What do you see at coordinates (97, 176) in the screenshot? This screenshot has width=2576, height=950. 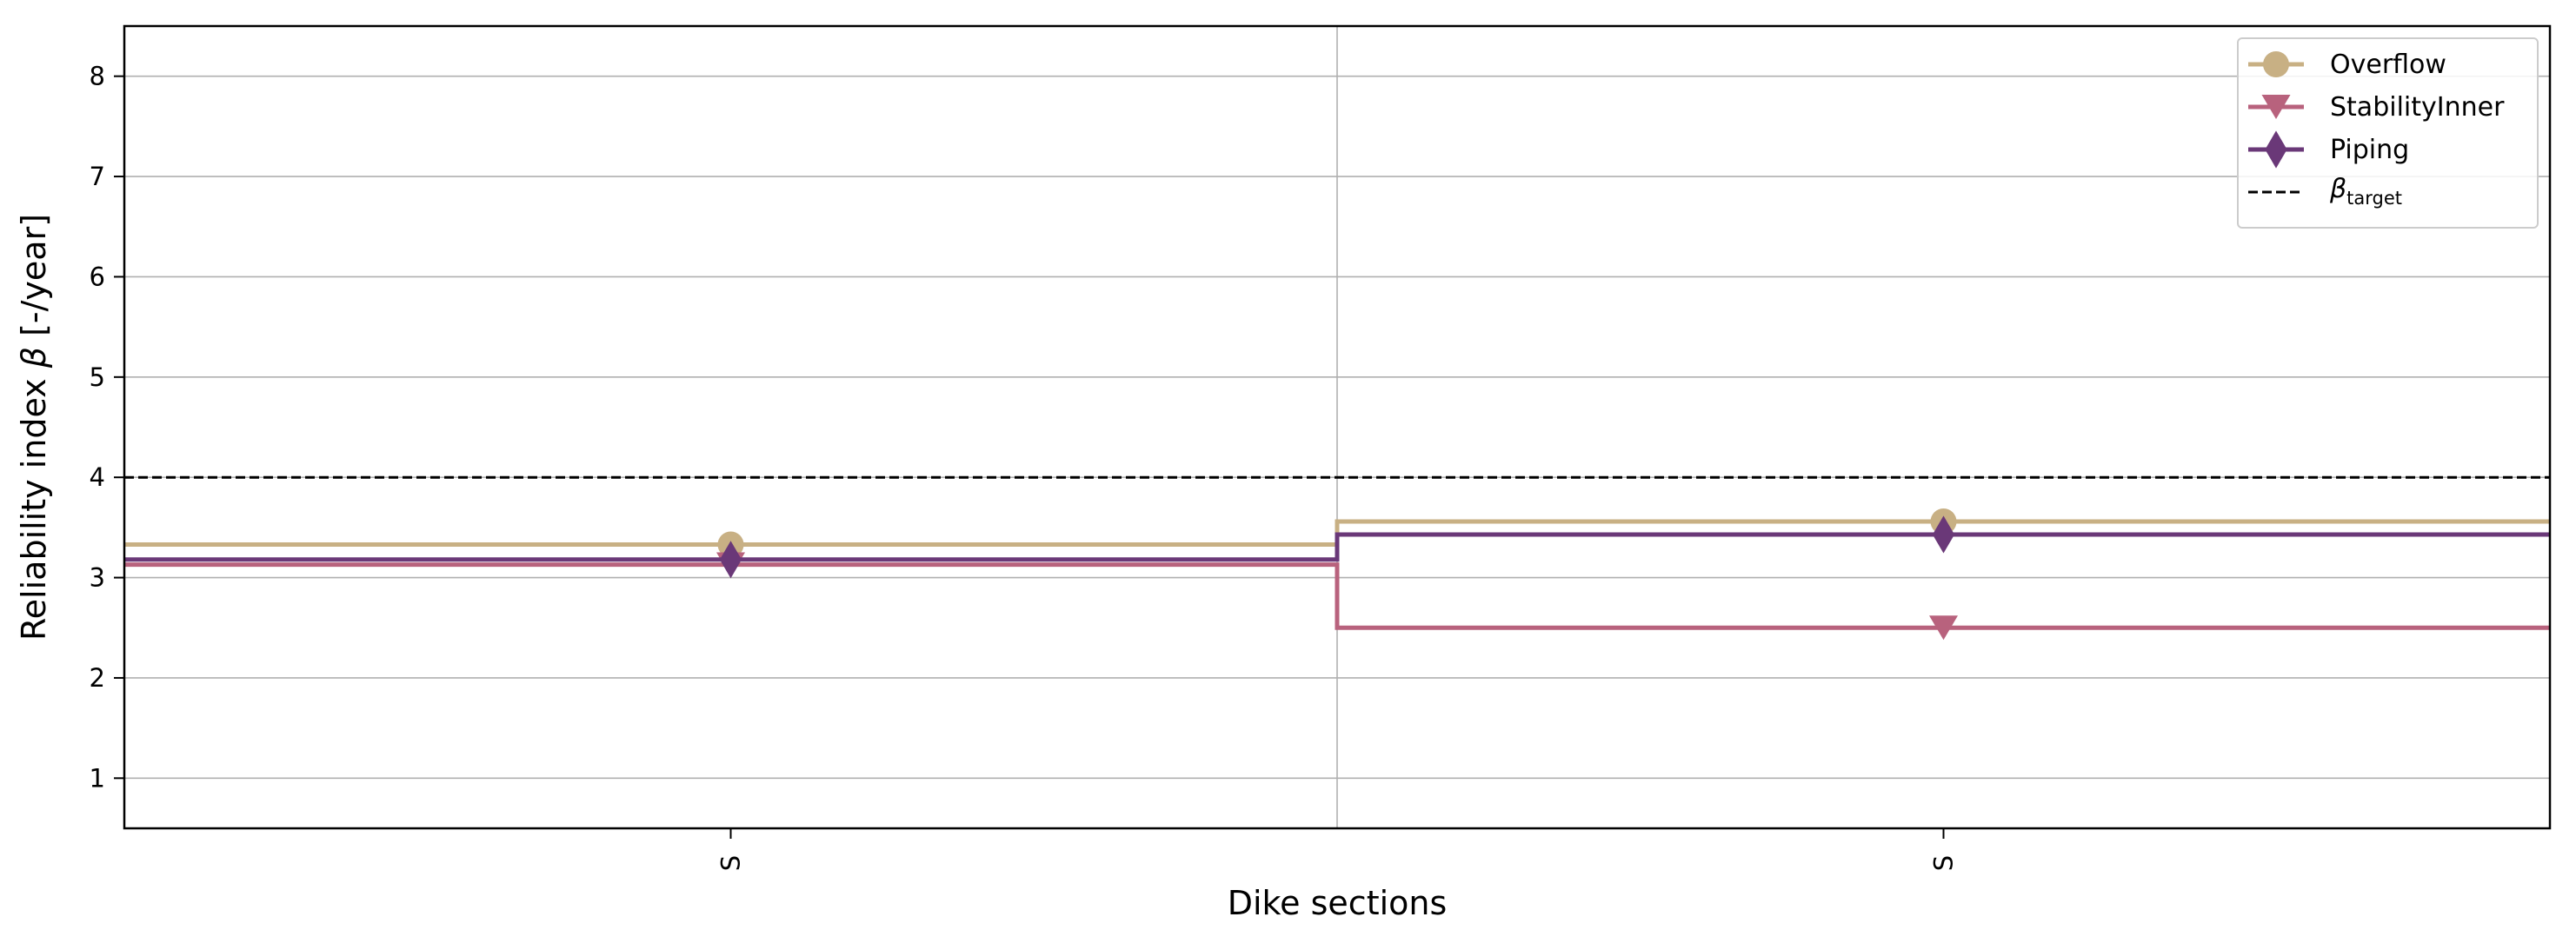 I see `y-tick-label: 7` at bounding box center [97, 176].